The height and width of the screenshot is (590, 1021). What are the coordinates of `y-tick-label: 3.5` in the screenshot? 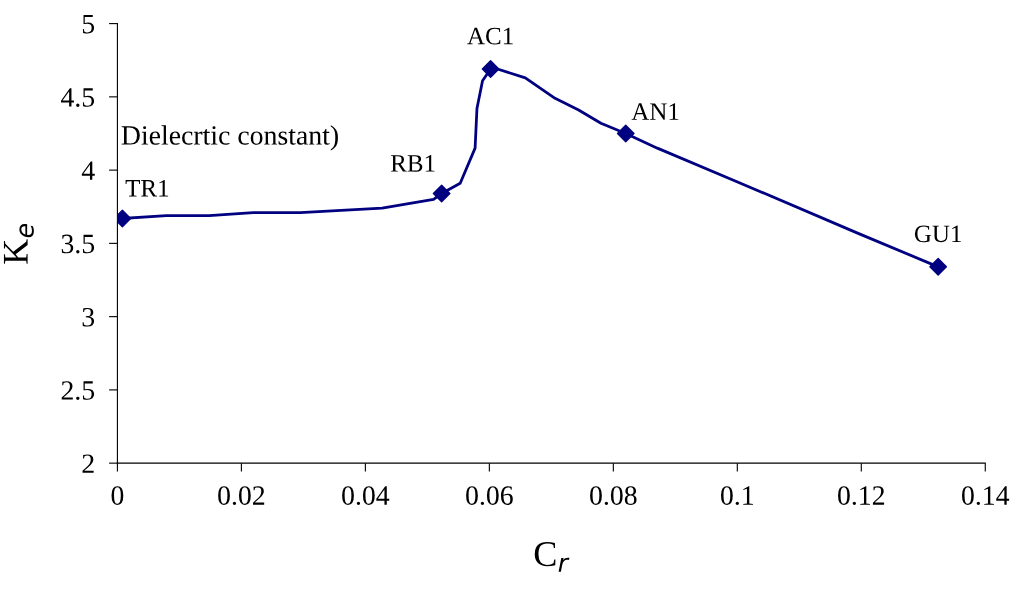 It's located at (78, 244).